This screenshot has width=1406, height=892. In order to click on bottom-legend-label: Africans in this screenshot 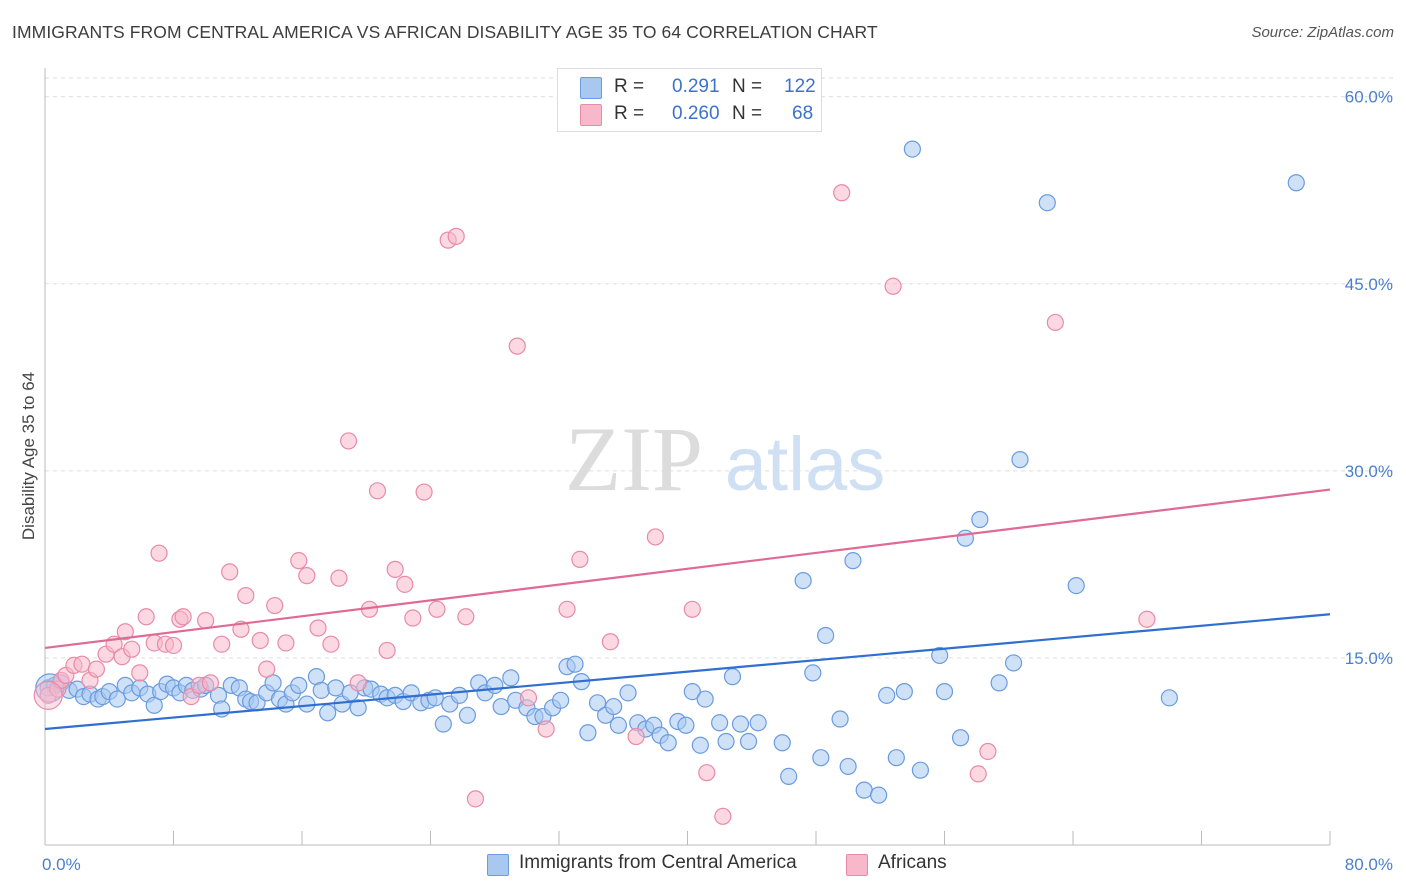, I will do `click(912, 862)`.